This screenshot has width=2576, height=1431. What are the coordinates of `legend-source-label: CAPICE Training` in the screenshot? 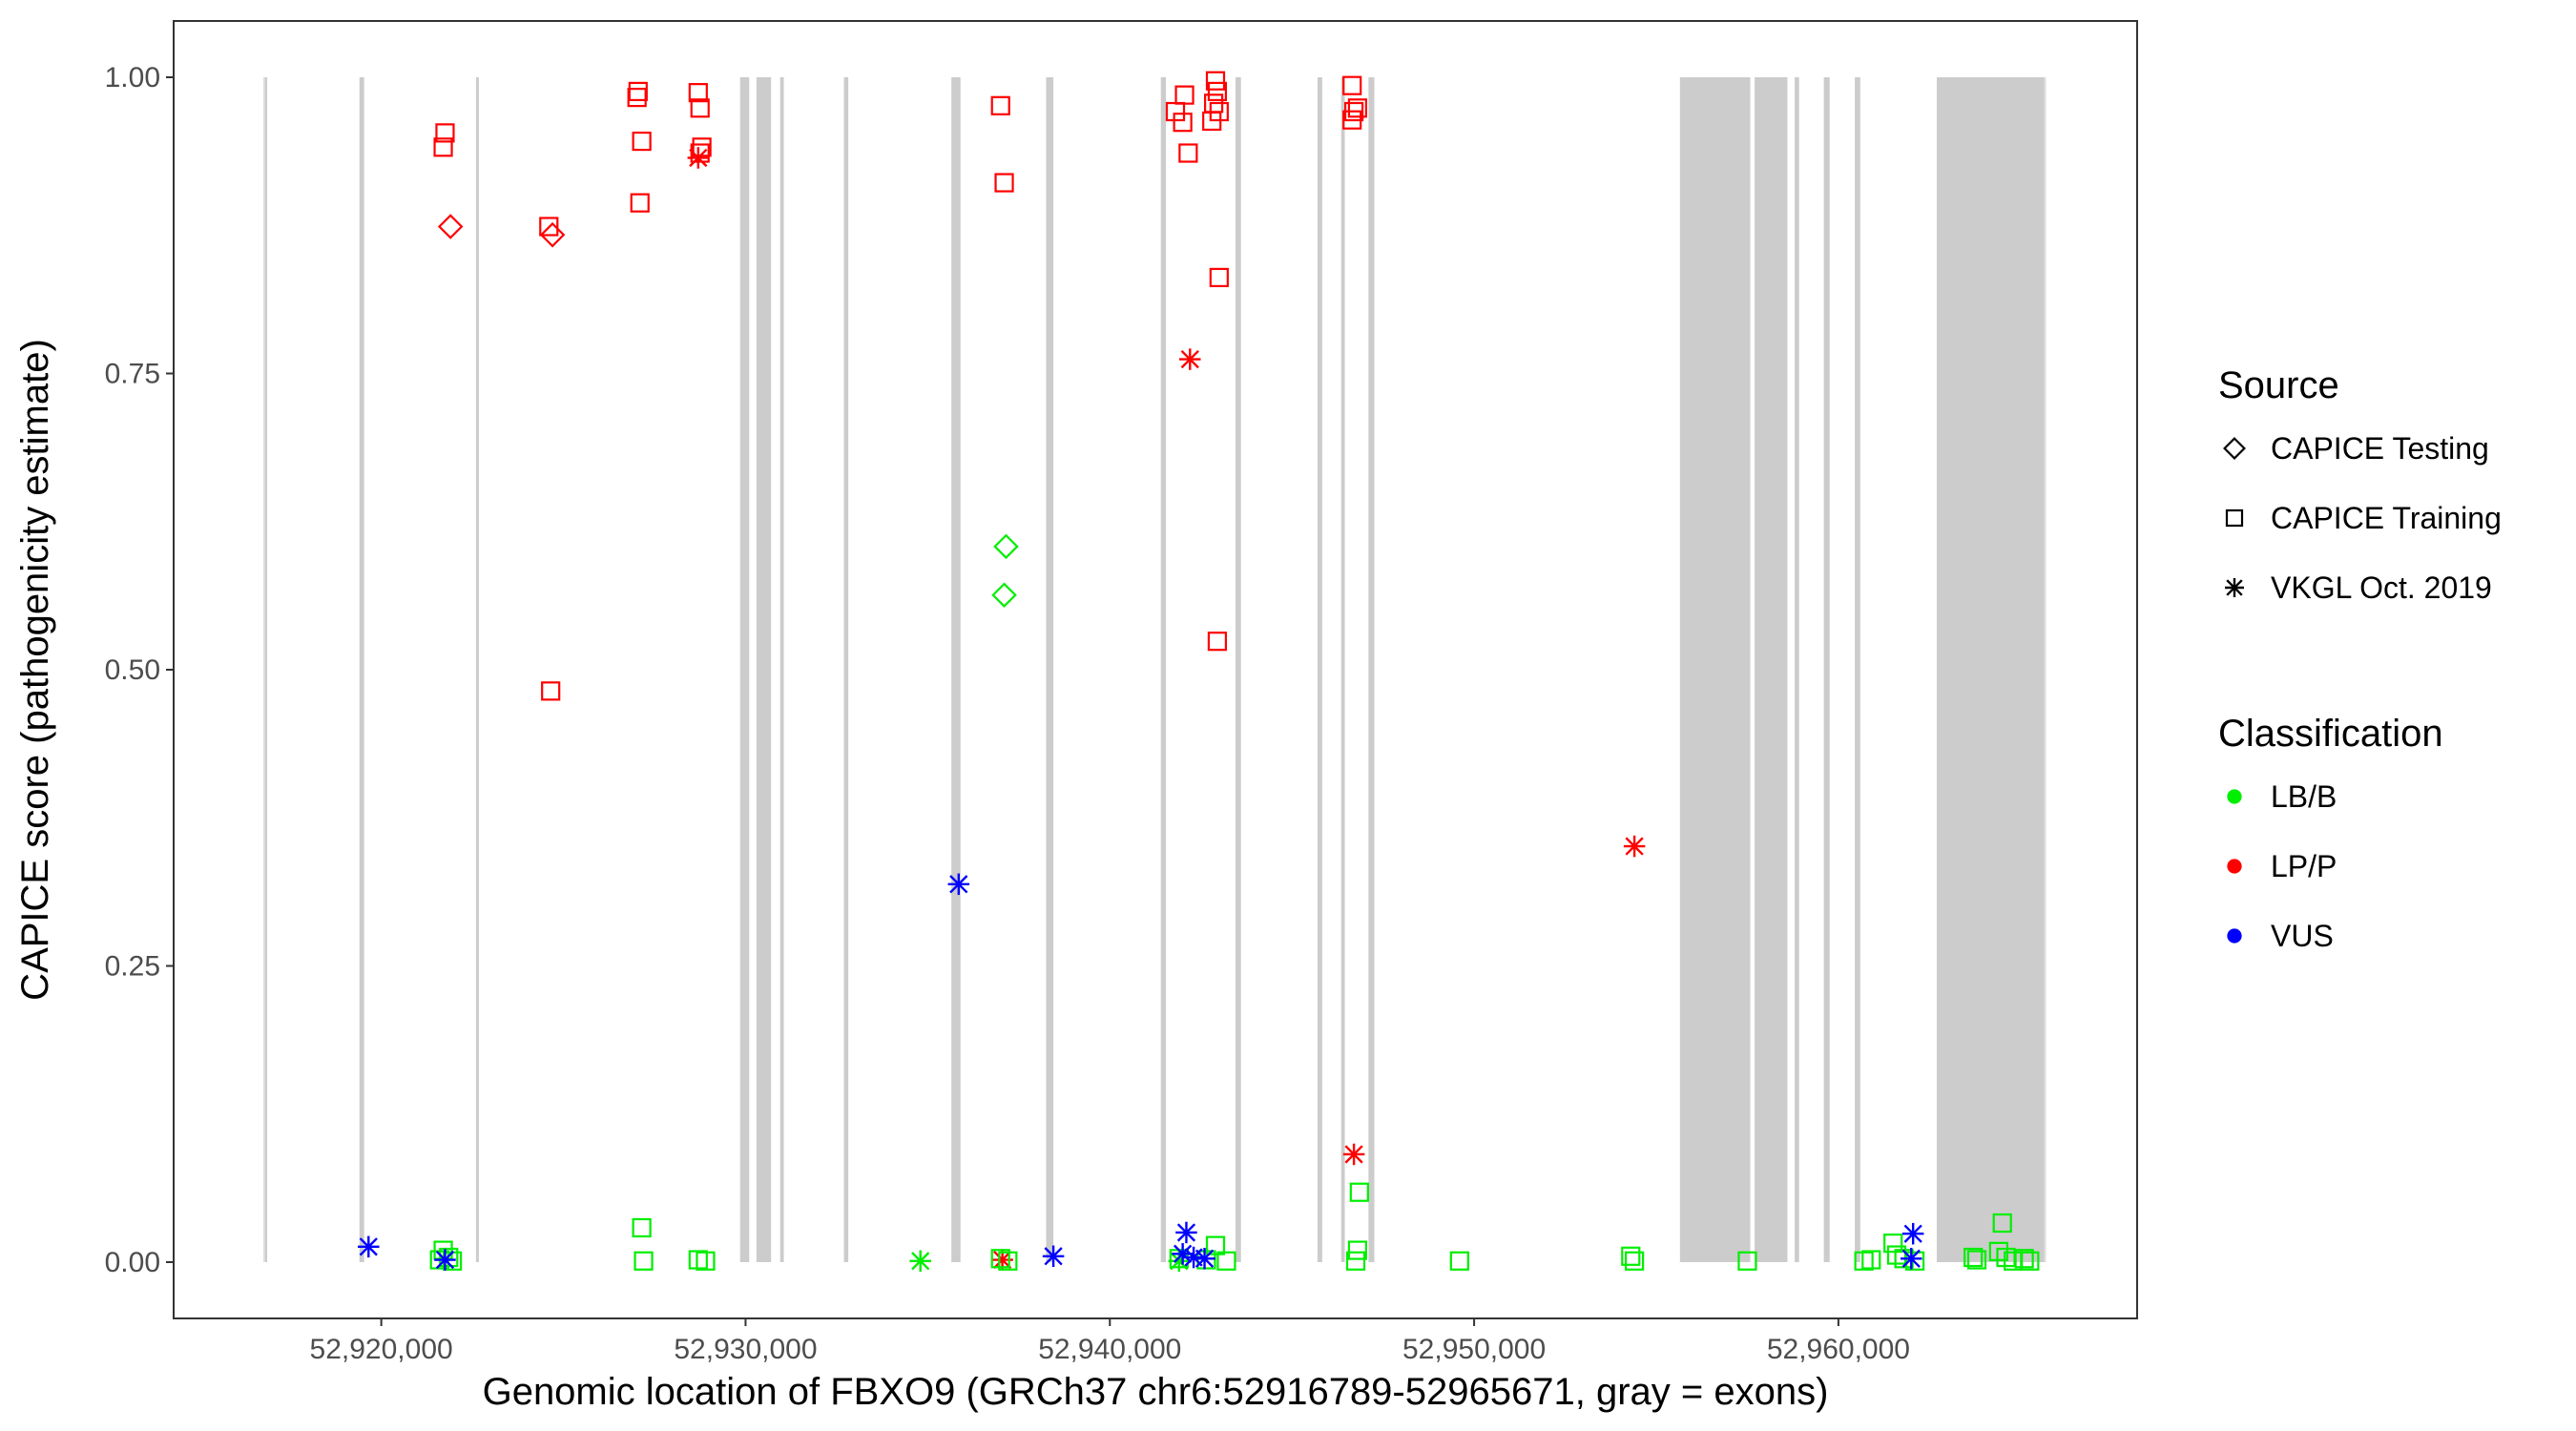 It's located at (2386, 518).